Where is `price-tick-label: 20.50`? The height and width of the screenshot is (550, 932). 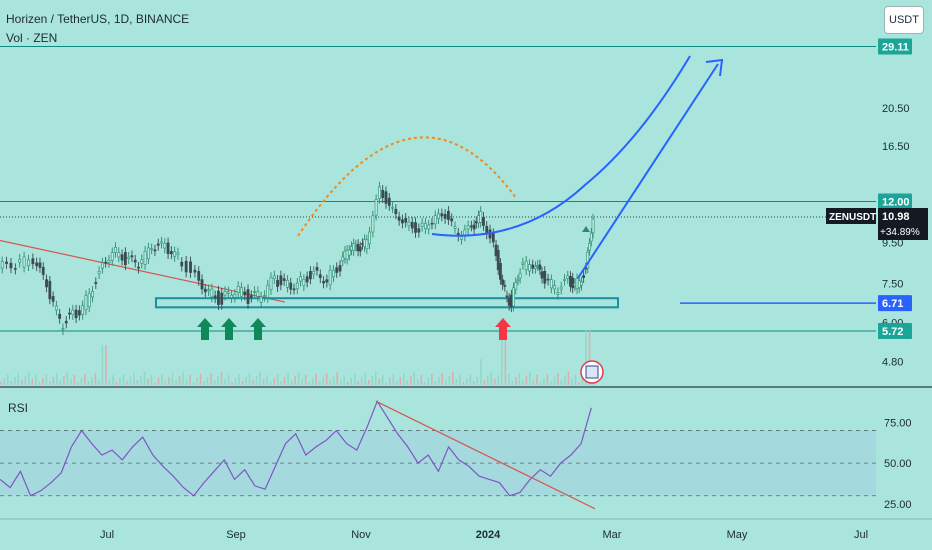
price-tick-label: 20.50 is located at coordinates (896, 109).